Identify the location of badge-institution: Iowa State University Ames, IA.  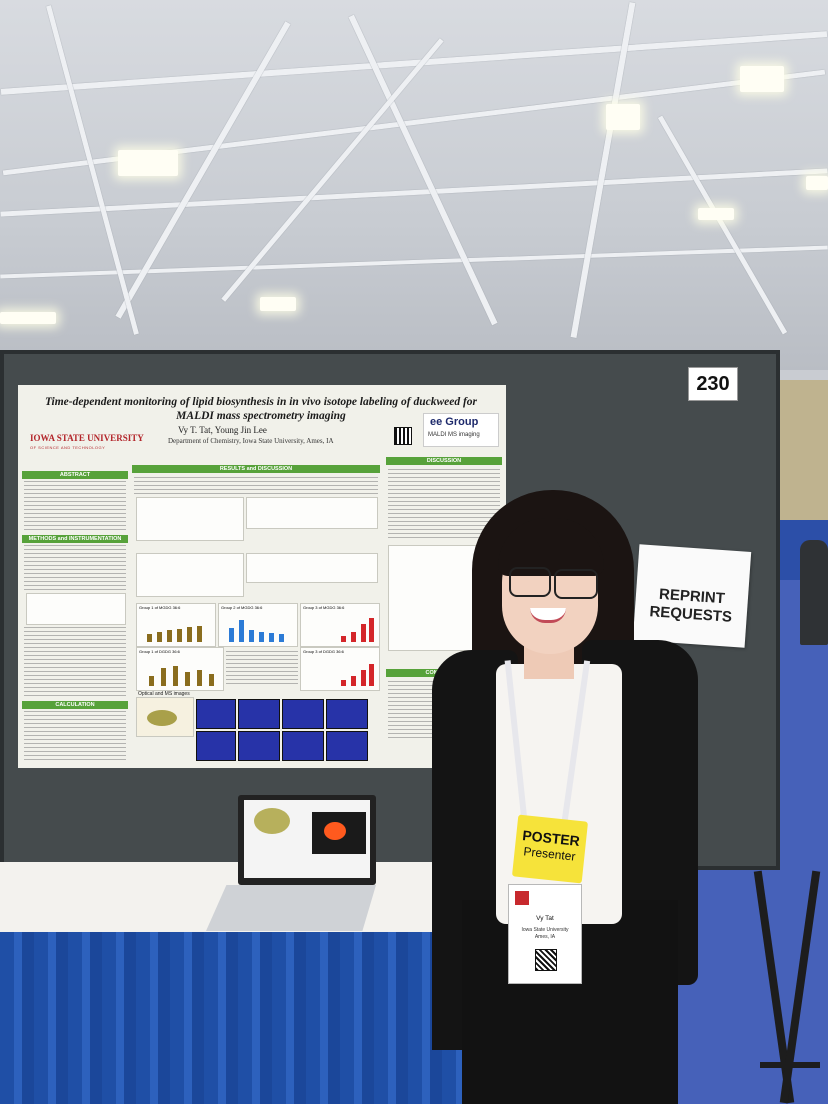
(545, 934).